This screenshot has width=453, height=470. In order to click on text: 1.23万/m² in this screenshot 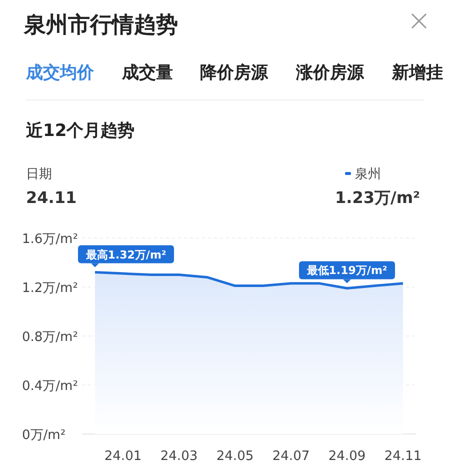, I will do `click(377, 197)`.